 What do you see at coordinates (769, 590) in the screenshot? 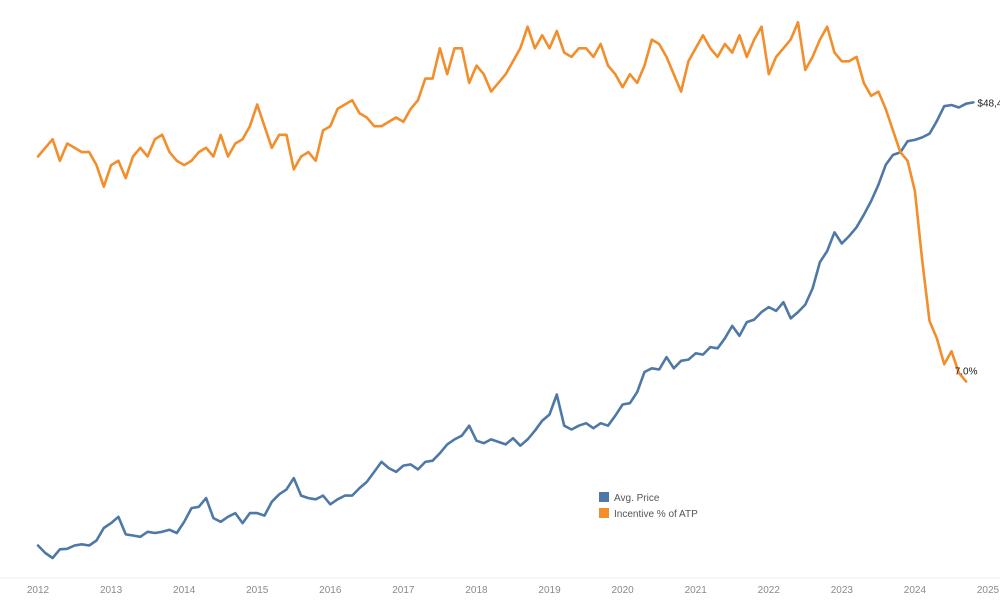
I see `x-tick-label-2022: 2022` at bounding box center [769, 590].